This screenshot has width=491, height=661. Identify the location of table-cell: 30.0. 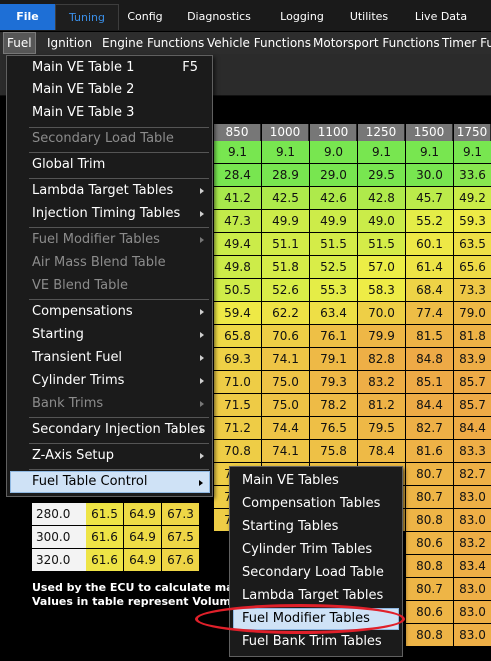
(430, 175).